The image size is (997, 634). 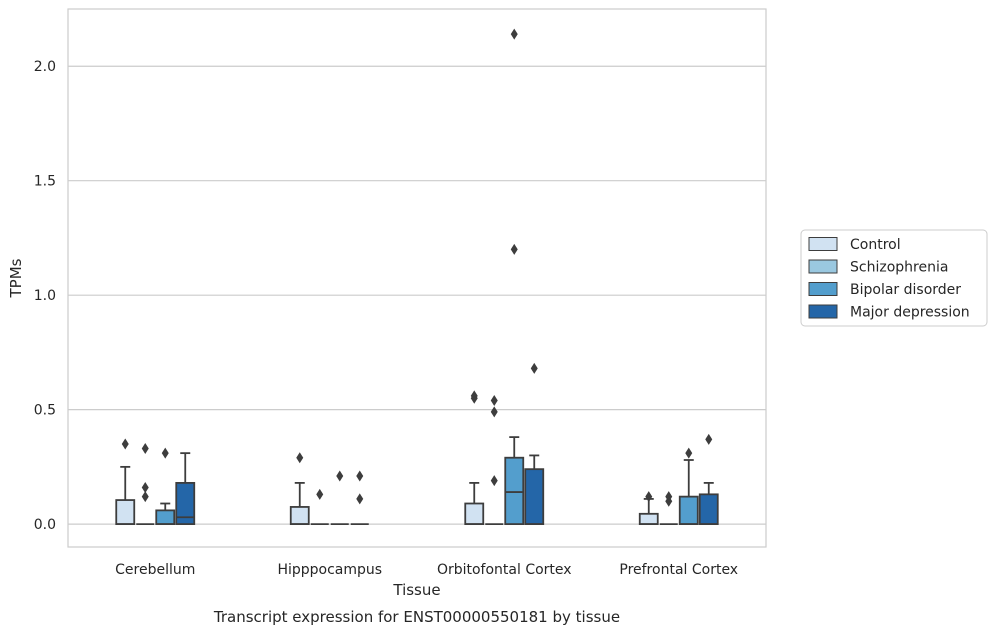 I want to click on legend-label: Schizophrenia, so click(x=899, y=268).